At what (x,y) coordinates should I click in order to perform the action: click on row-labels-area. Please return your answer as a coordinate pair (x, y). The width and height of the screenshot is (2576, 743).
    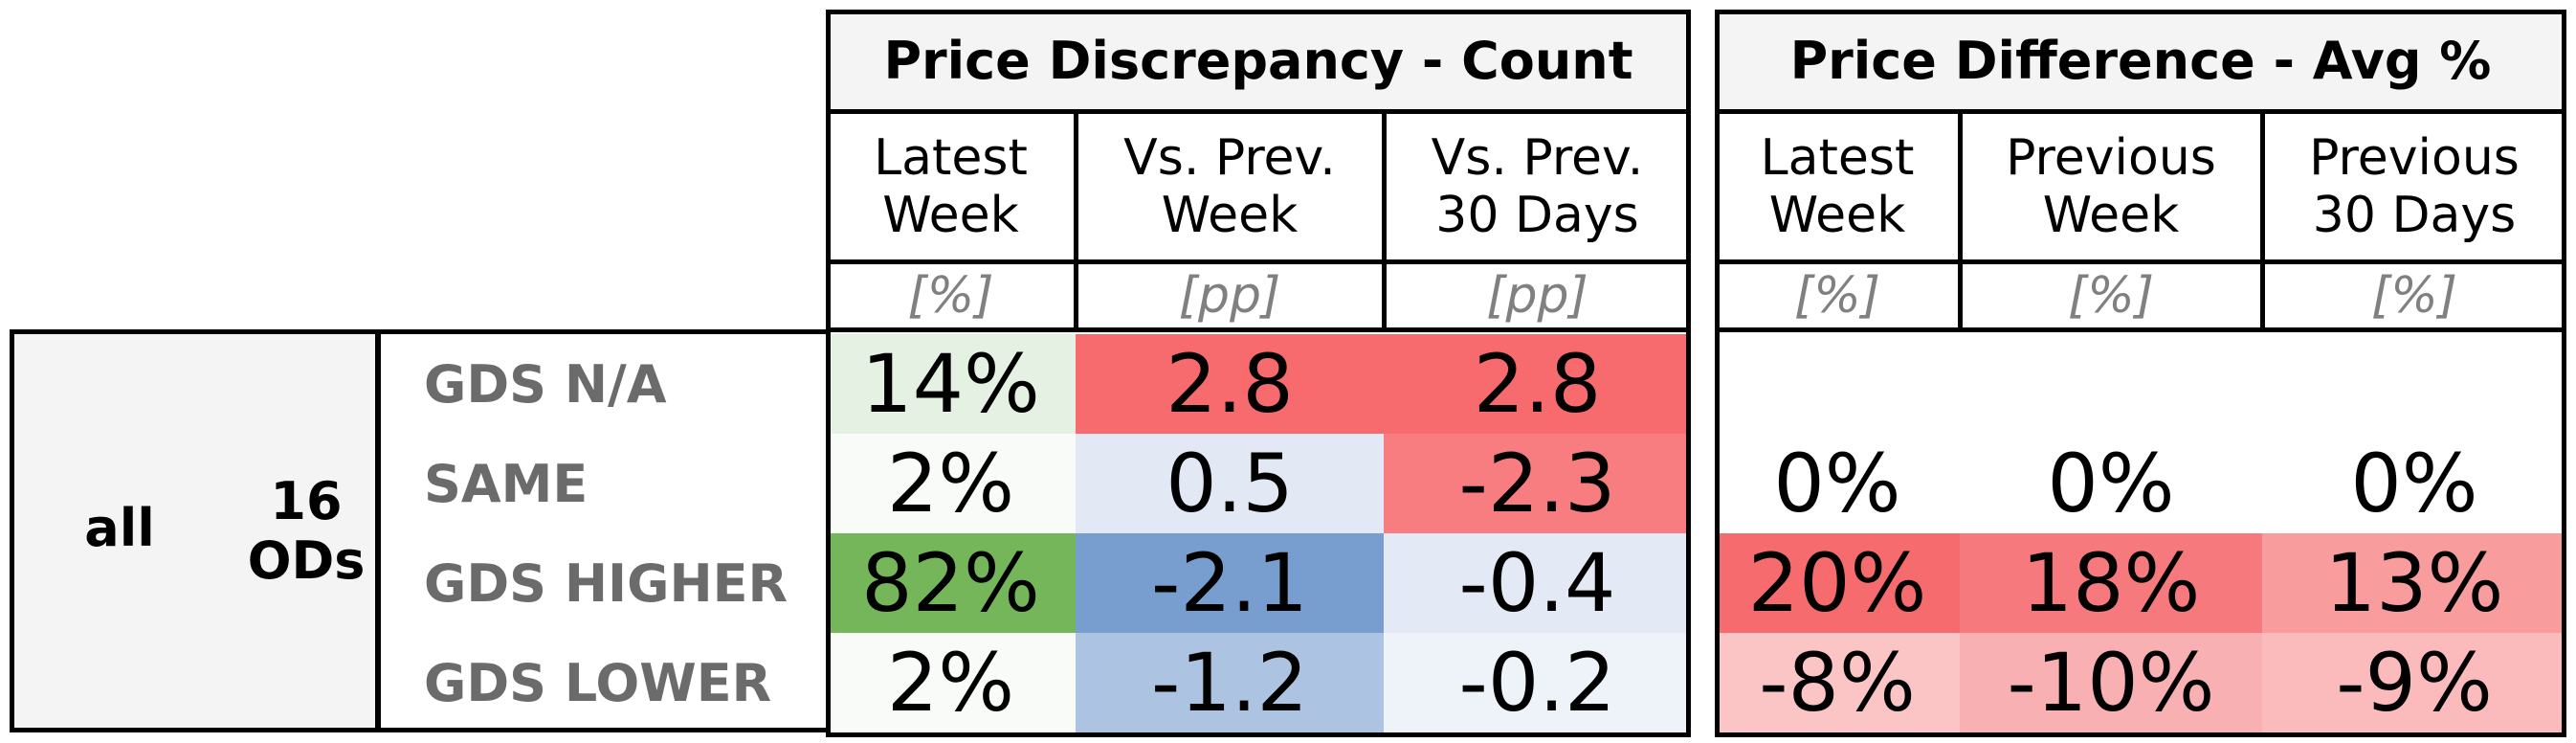
    Looking at the image, I should click on (603, 530).